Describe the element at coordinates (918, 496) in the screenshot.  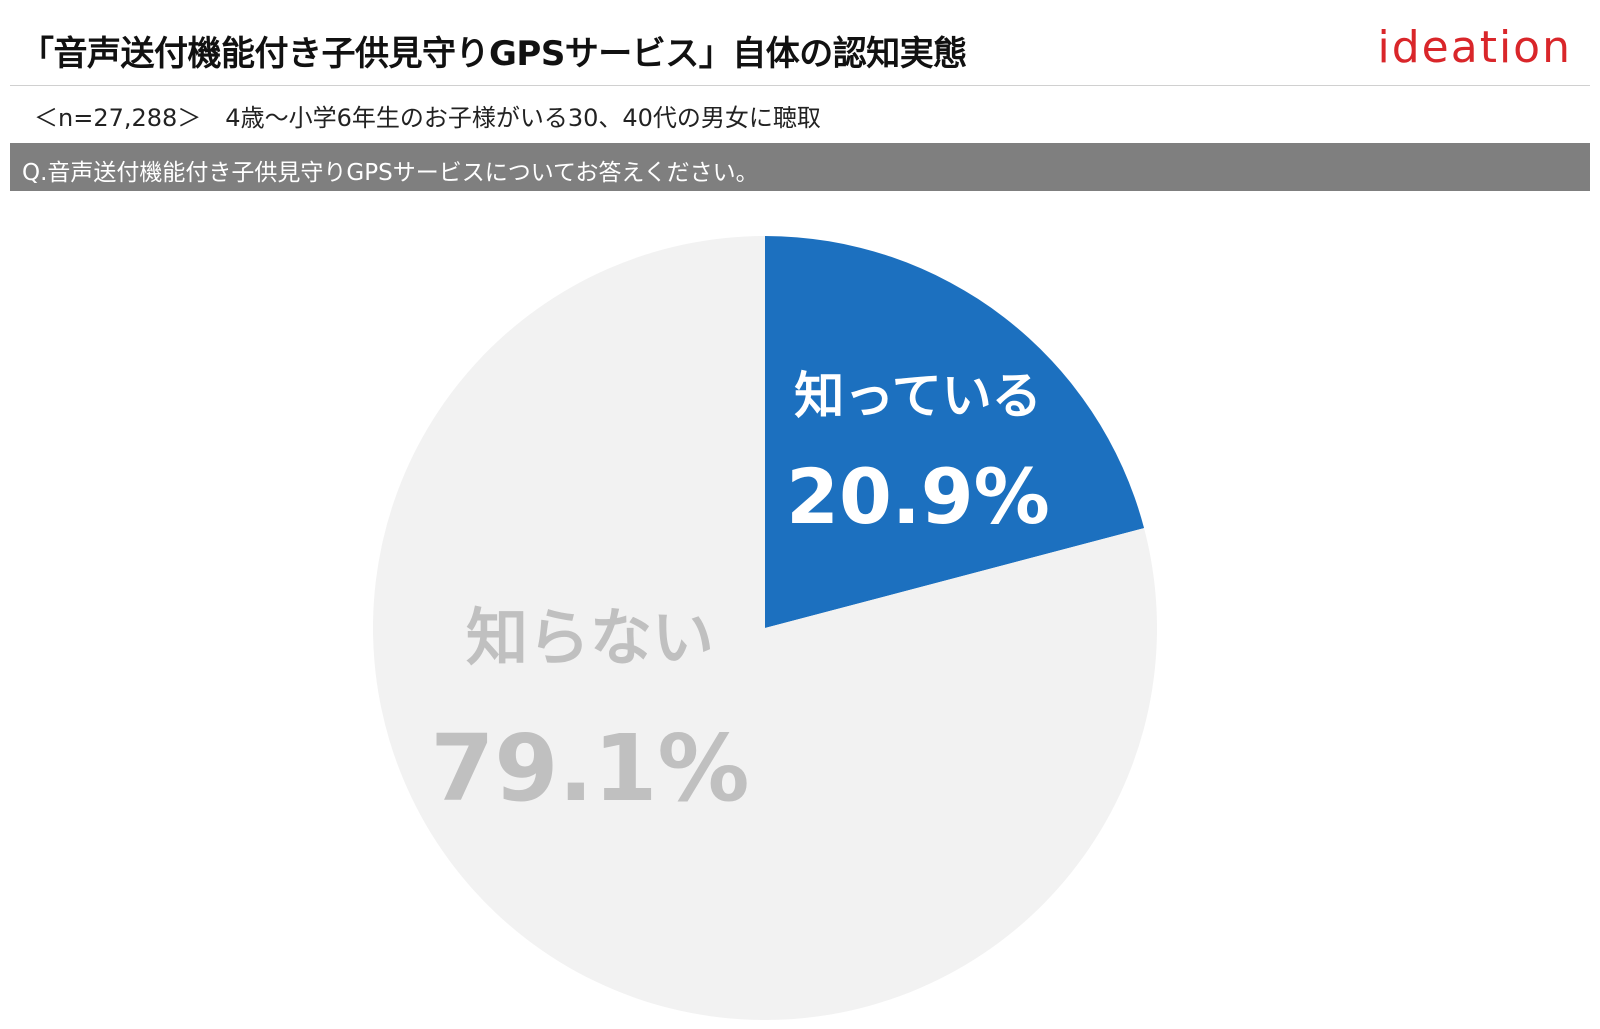
I see `slice-value-known: 20.9%` at that location.